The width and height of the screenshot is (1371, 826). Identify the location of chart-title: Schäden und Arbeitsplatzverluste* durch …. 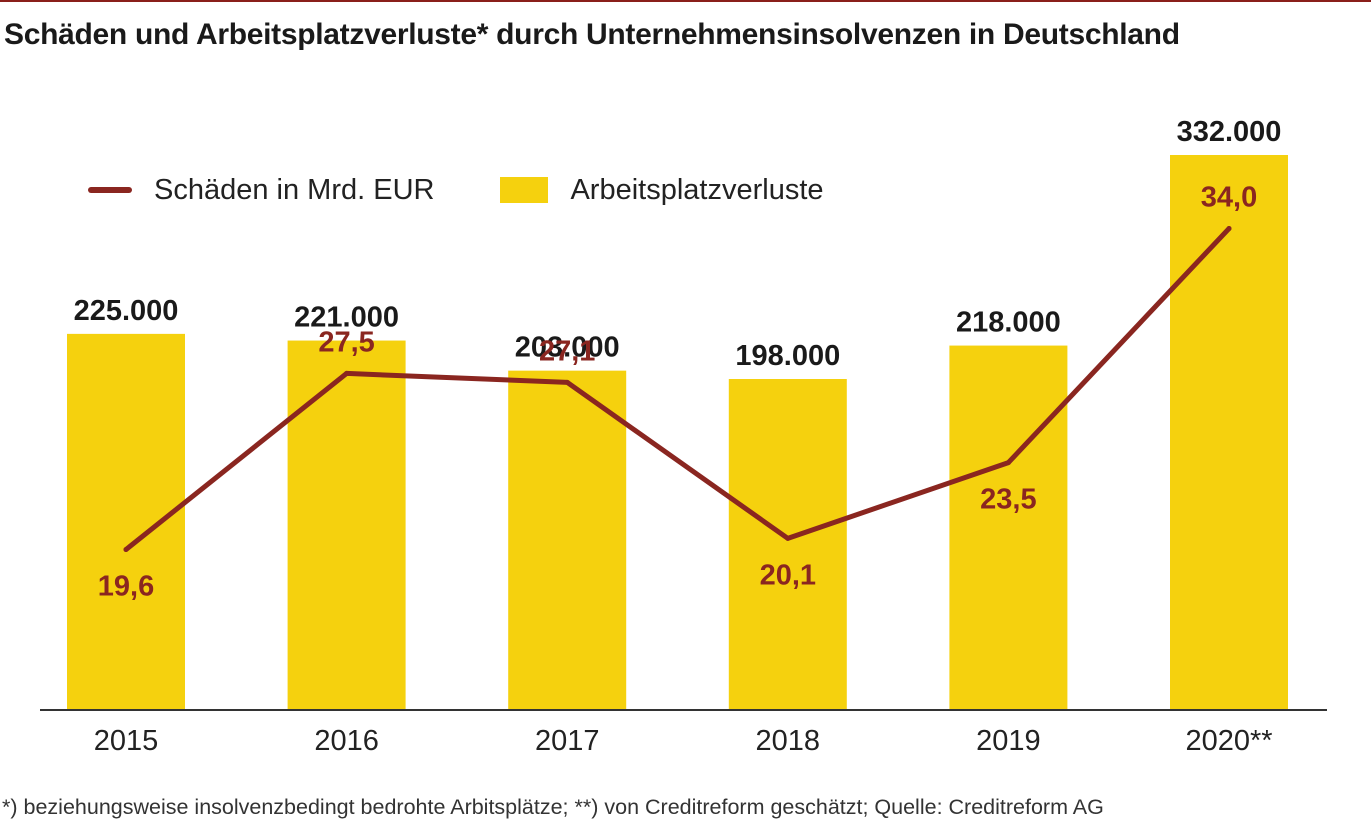
(592, 34).